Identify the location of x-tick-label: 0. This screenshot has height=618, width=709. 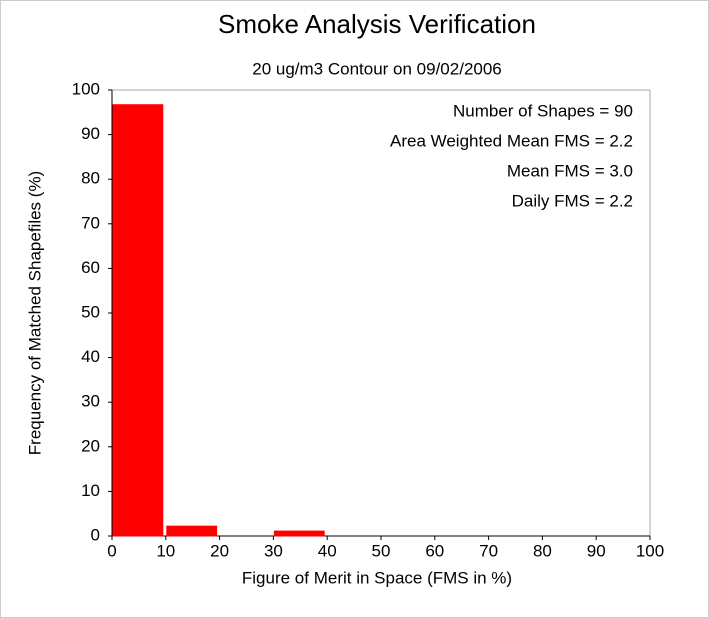
(111, 550).